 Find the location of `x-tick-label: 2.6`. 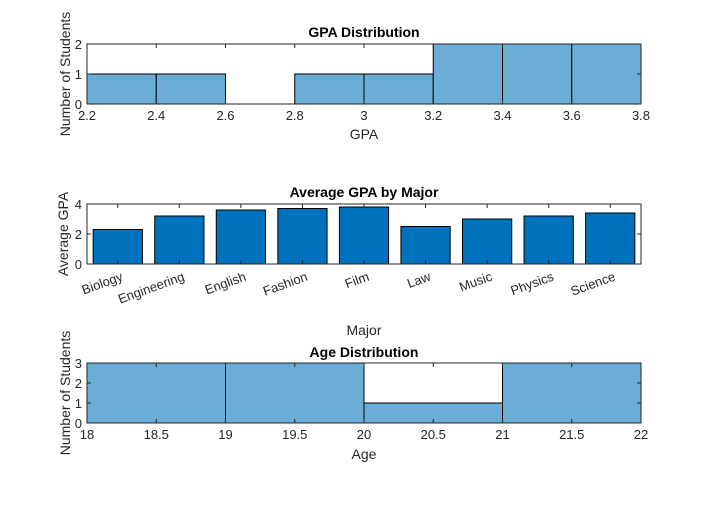

x-tick-label: 2.6 is located at coordinates (225, 115).